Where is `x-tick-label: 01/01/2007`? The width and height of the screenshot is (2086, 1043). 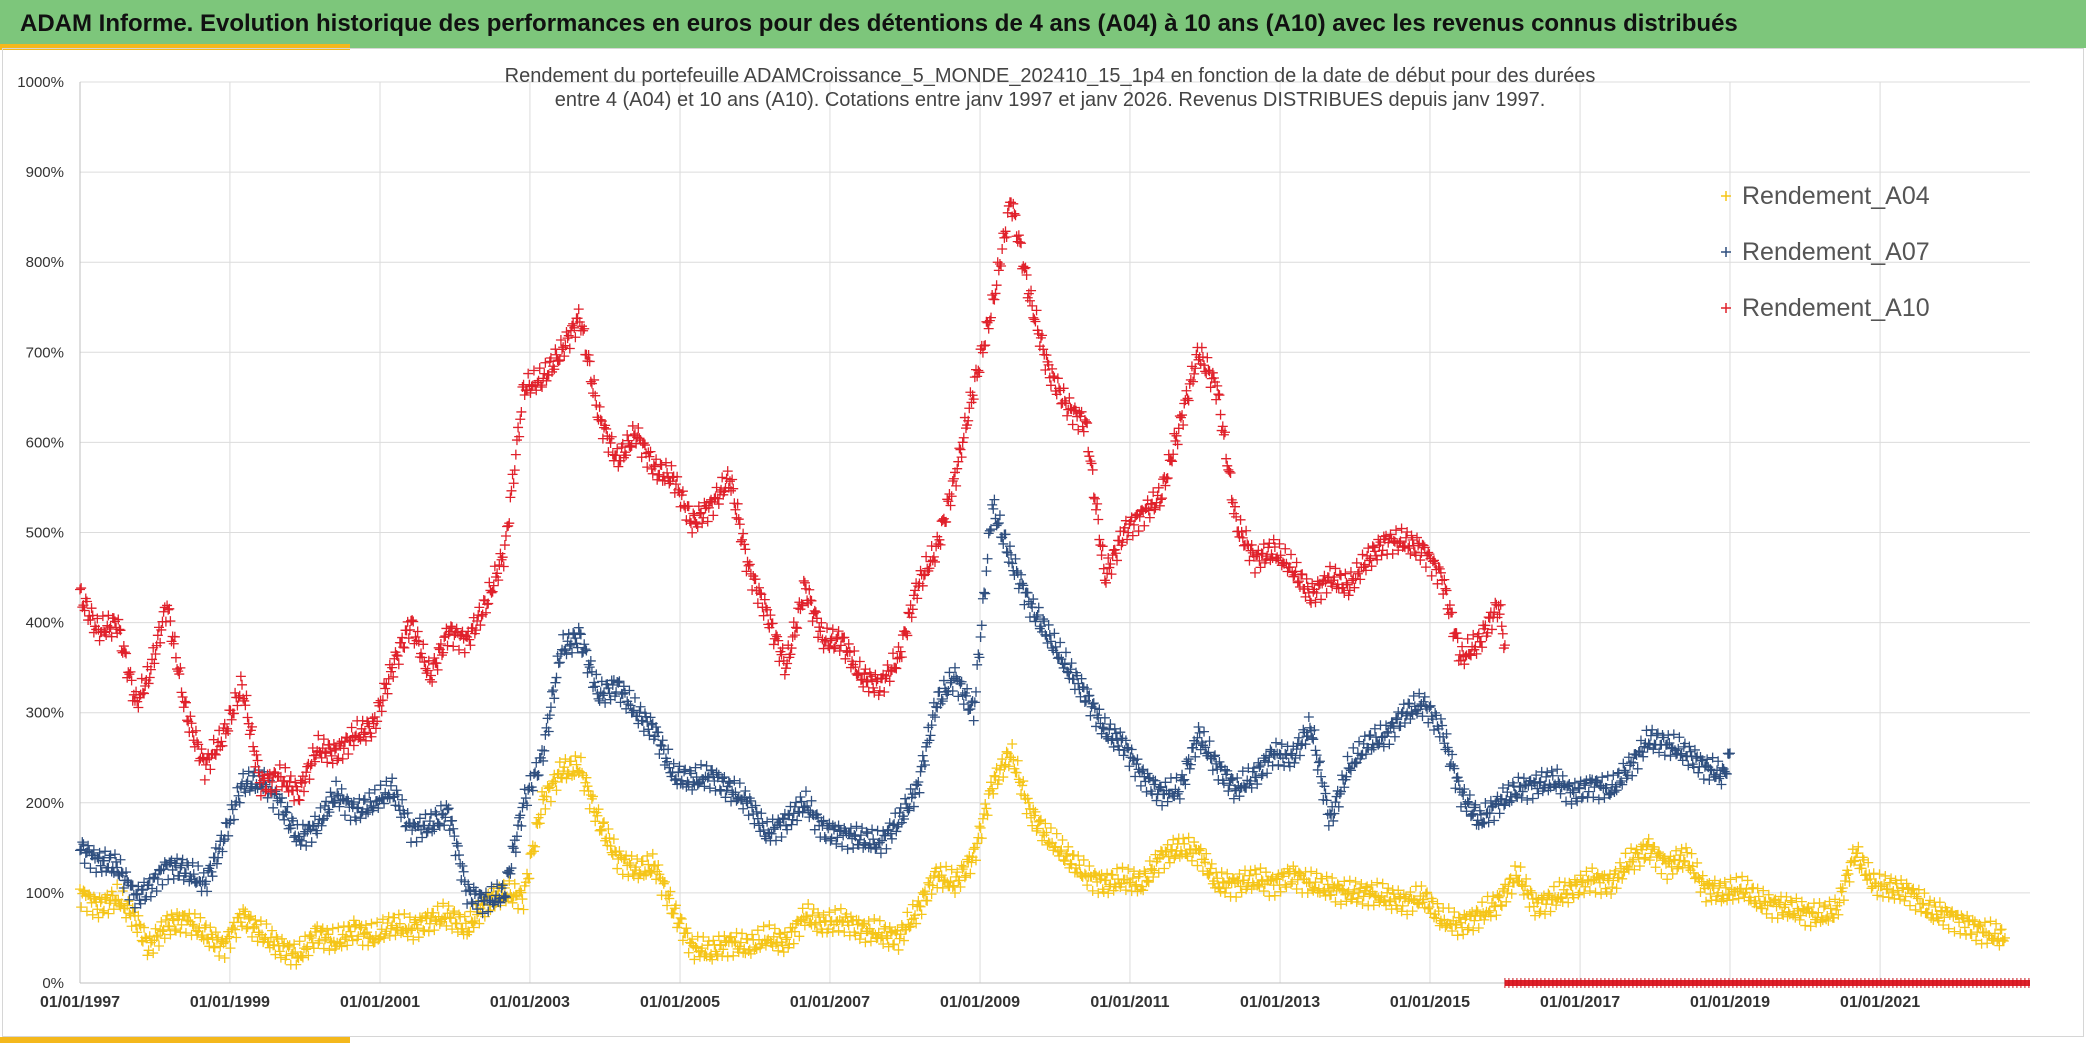 x-tick-label: 01/01/2007 is located at coordinates (830, 1002).